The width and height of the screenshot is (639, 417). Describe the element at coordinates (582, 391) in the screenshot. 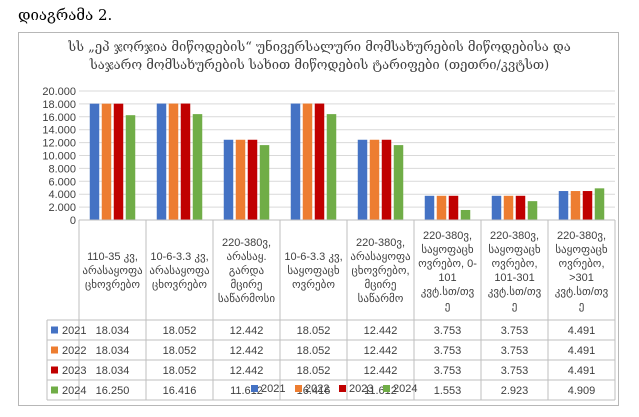

I see `data-cell-value: 4.909` at that location.